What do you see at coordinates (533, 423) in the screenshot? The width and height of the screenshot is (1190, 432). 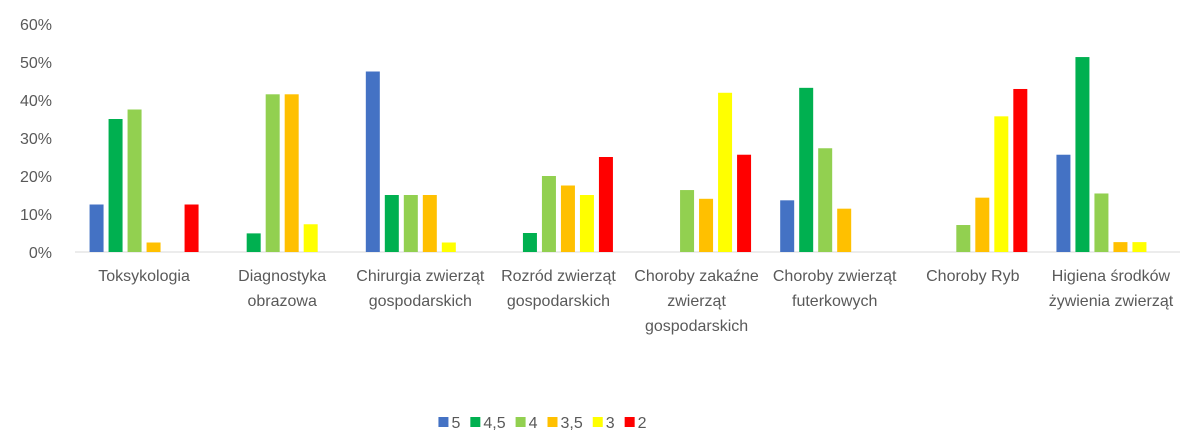 I see `legend-label: 4` at bounding box center [533, 423].